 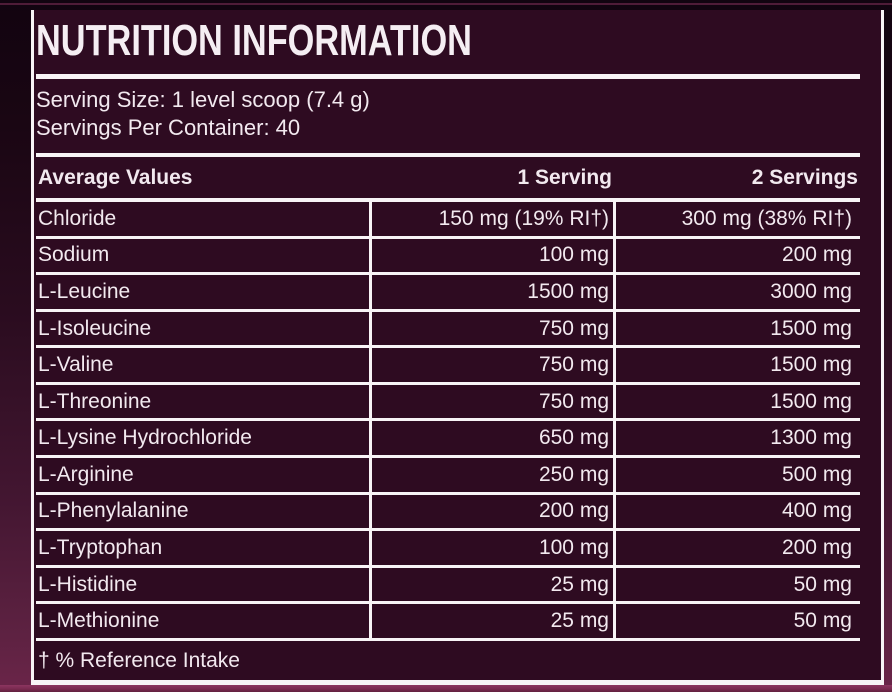 I want to click on nutrient-value-2-servings: 300 mg (38% RI†), so click(x=733, y=219).